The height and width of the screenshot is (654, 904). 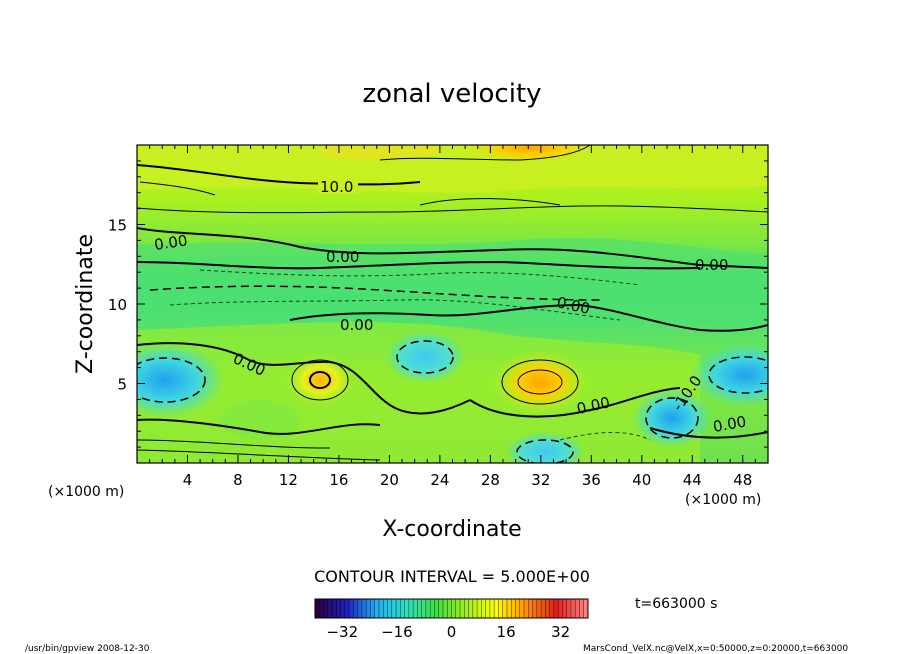 I want to click on x-tick-label: 36, so click(x=591, y=480).